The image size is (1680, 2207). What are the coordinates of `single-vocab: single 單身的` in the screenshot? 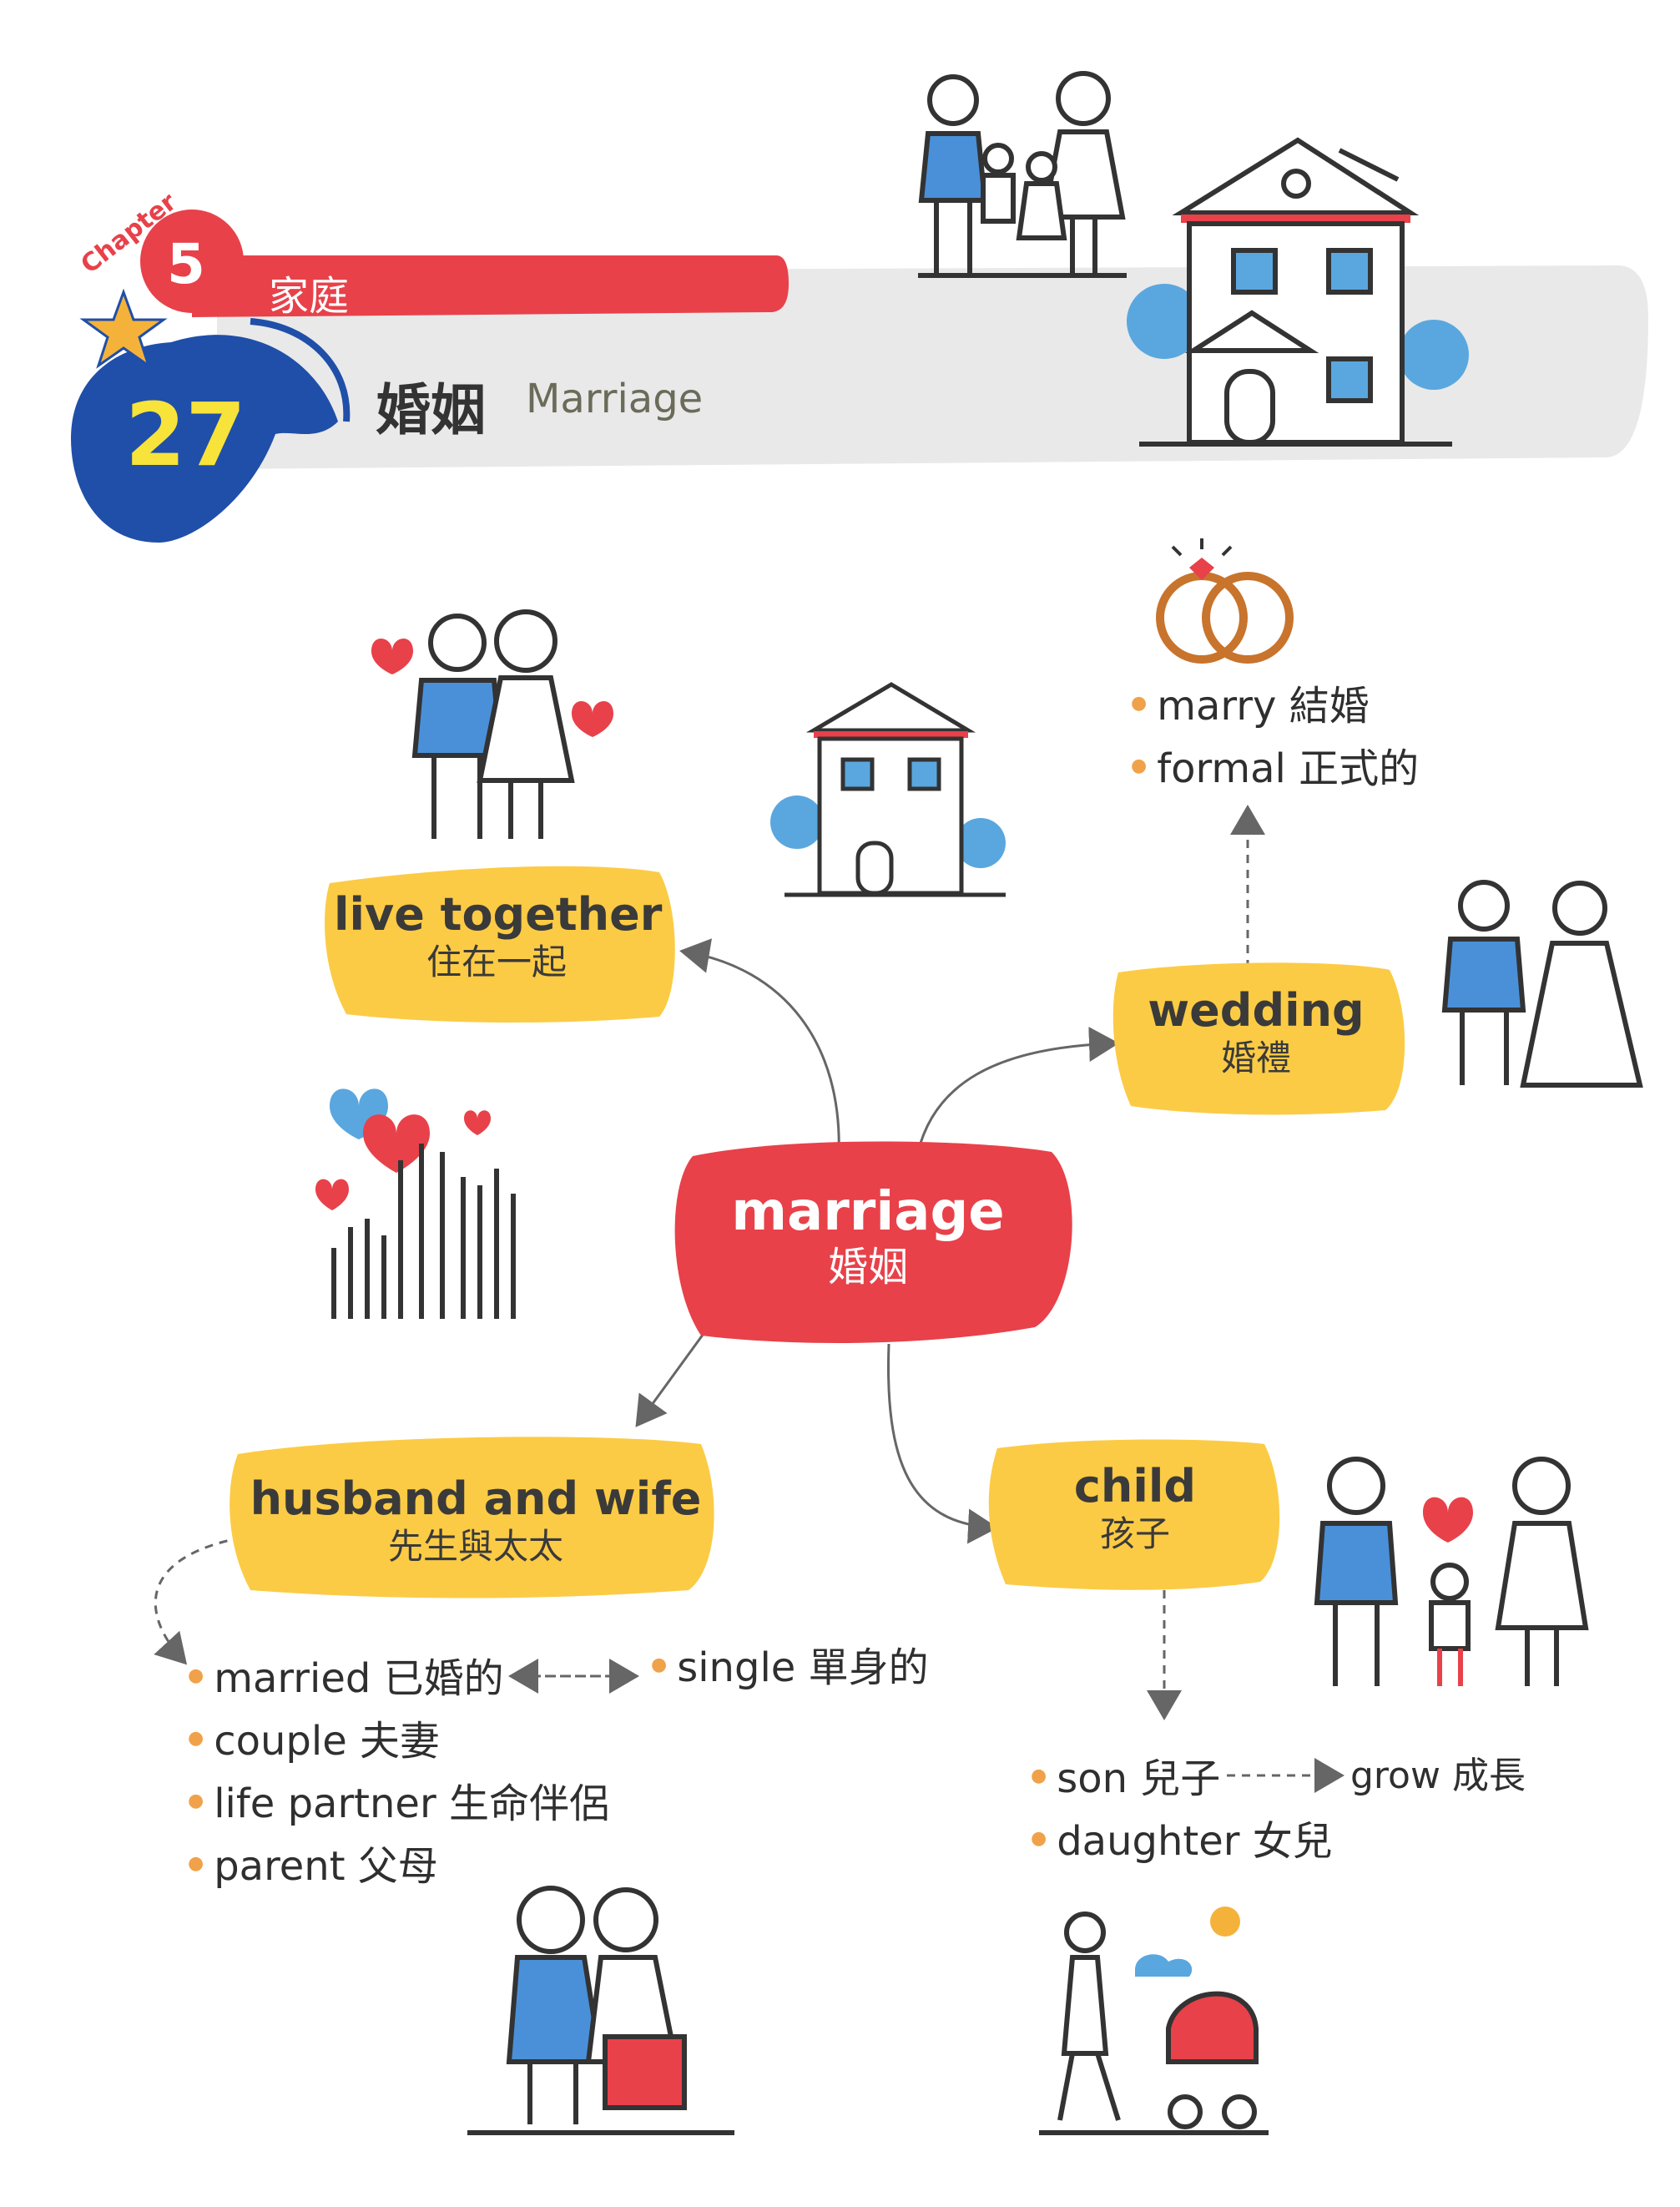 It's located at (789, 1669).